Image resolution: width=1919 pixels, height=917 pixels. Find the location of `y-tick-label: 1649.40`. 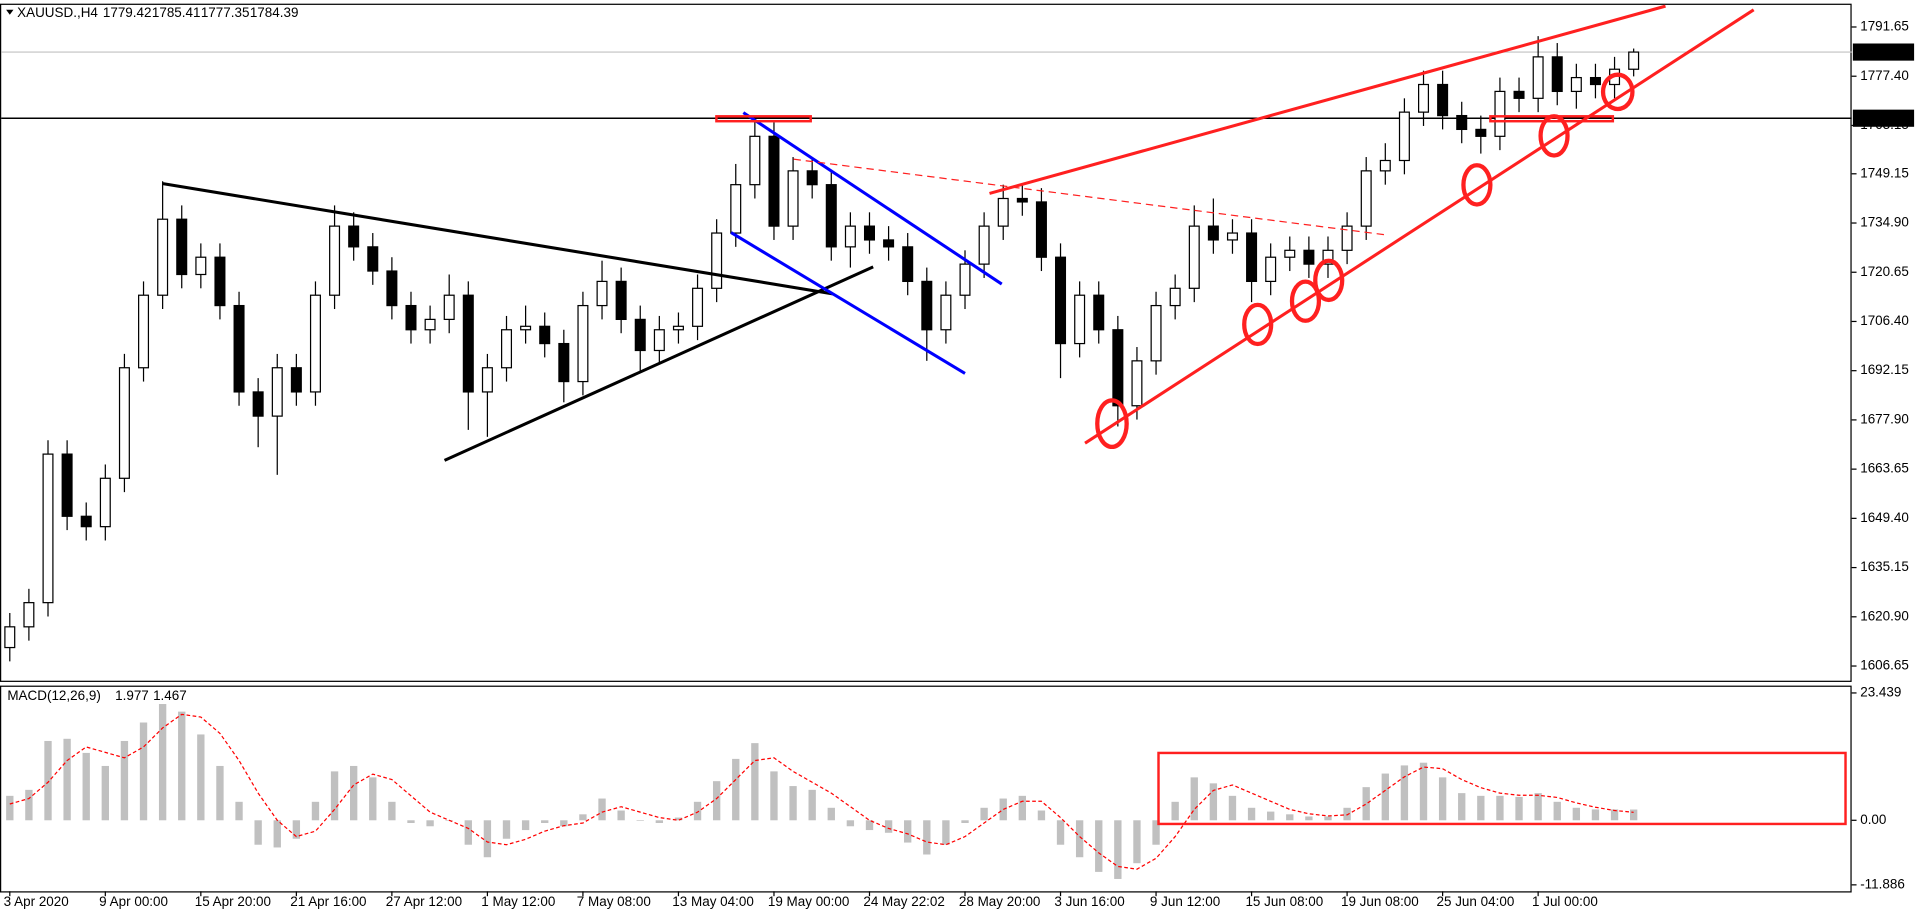

y-tick-label: 1649.40 is located at coordinates (1884, 517).